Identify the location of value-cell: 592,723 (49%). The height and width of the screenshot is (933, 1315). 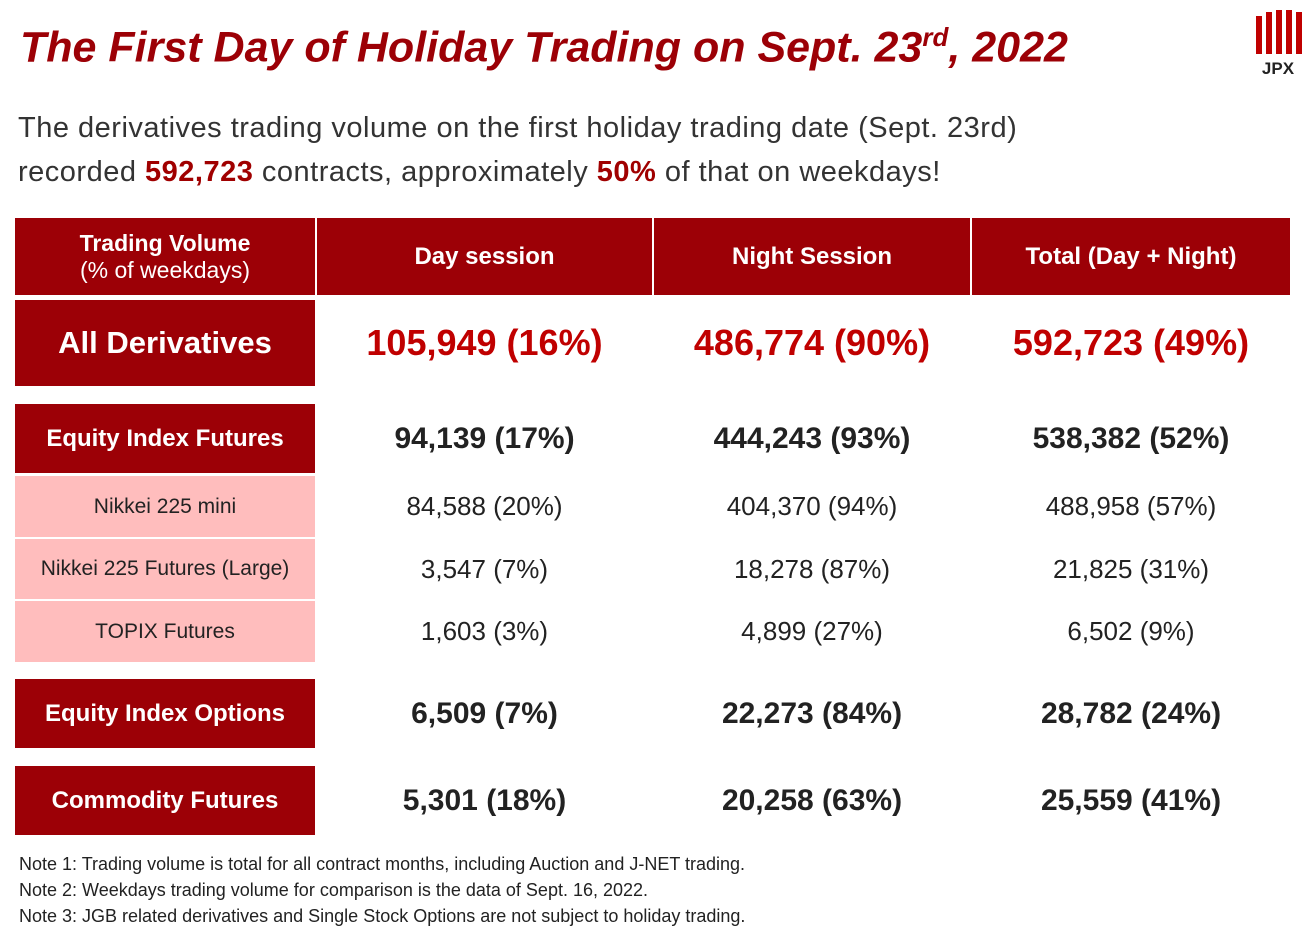
(1131, 342).